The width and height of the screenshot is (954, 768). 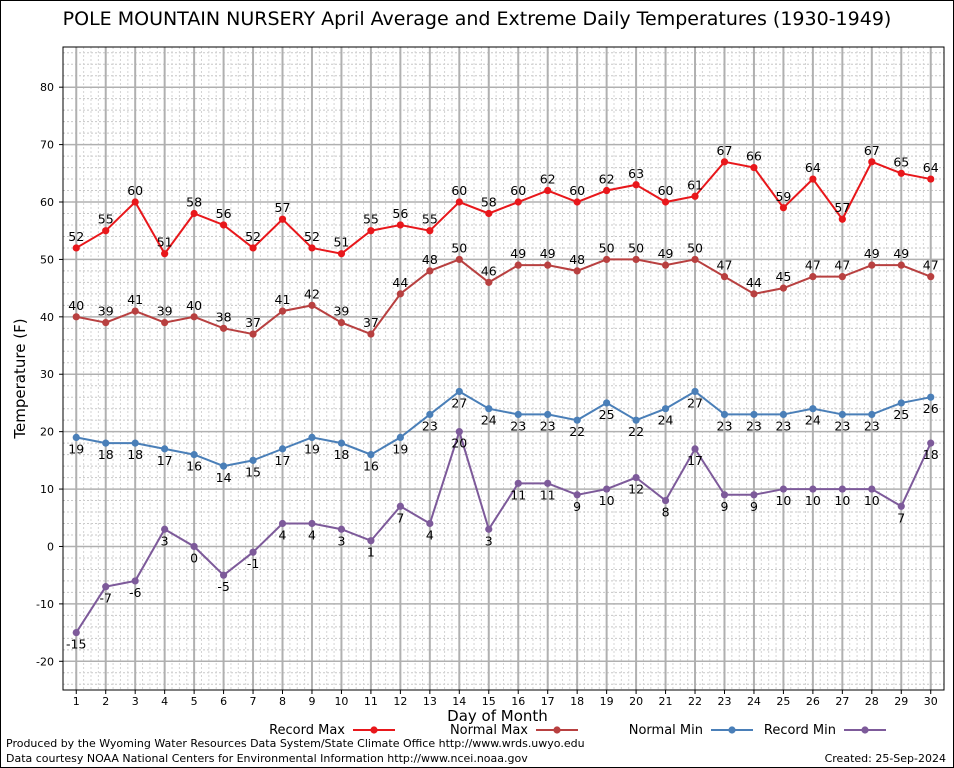 I want to click on data-label: 49, so click(x=872, y=253).